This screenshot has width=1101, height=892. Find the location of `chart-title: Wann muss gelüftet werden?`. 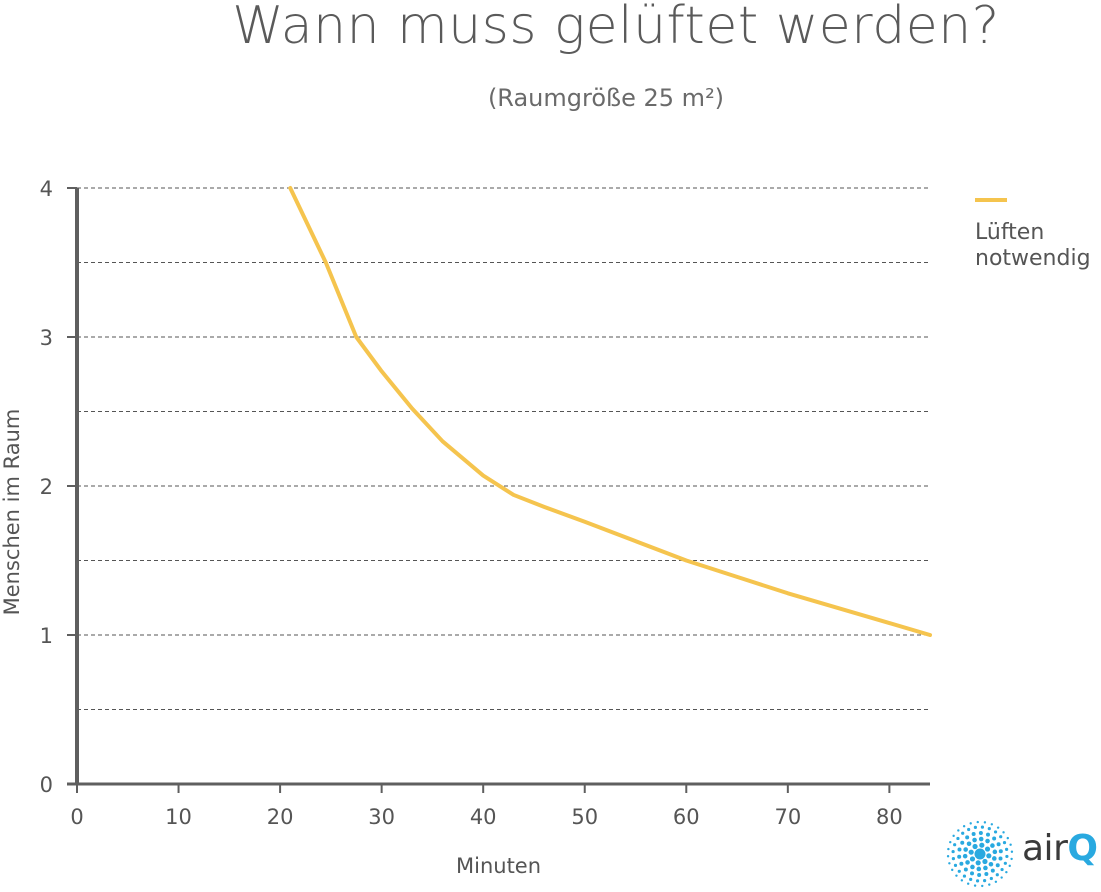

chart-title: Wann muss gelüftet werden? is located at coordinates (616, 28).